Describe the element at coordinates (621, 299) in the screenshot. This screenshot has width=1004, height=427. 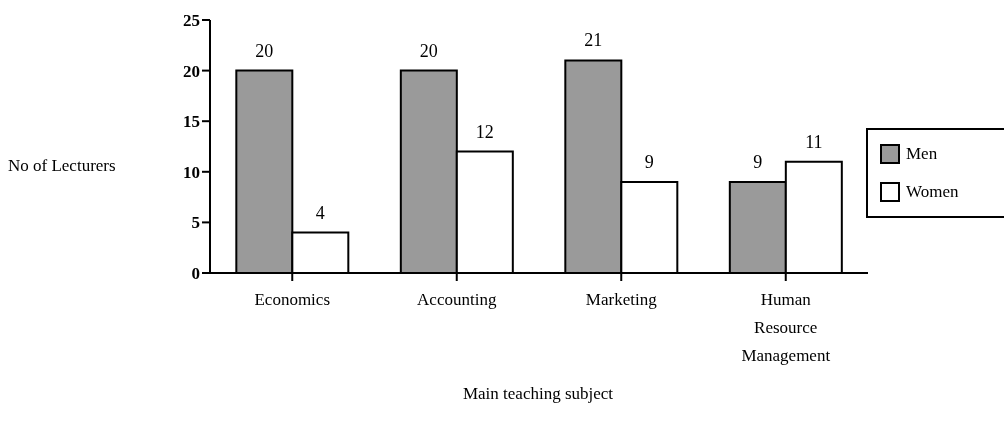
I see `x-tick-label: Marketing` at that location.